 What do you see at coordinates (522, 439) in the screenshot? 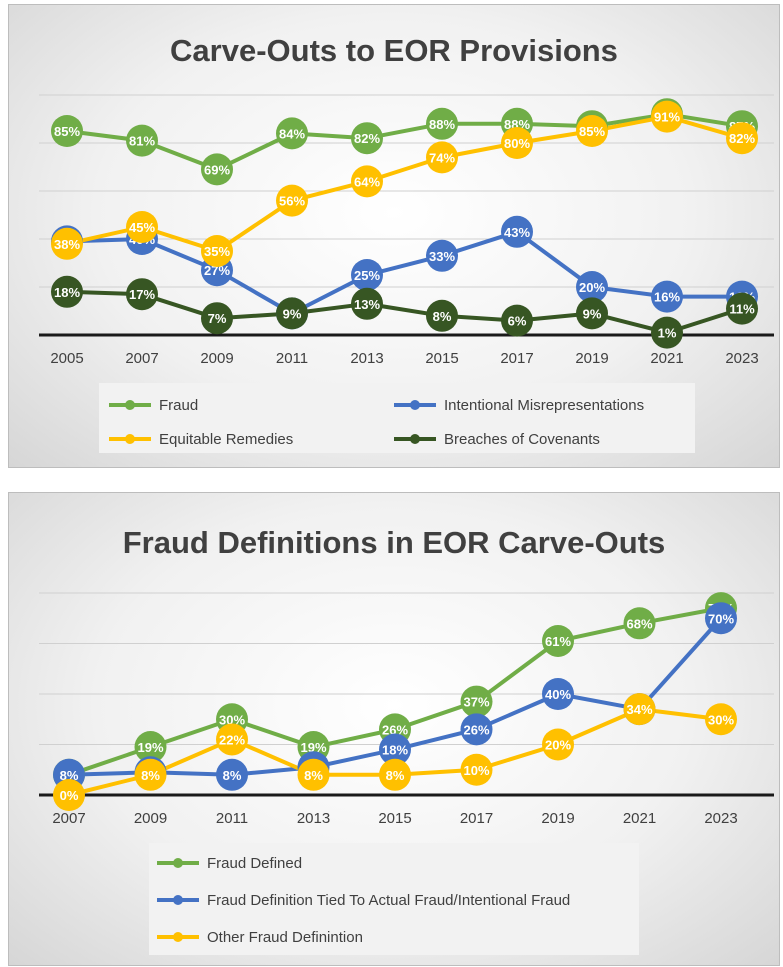
I see `legend-label: Breaches of Covenants` at bounding box center [522, 439].